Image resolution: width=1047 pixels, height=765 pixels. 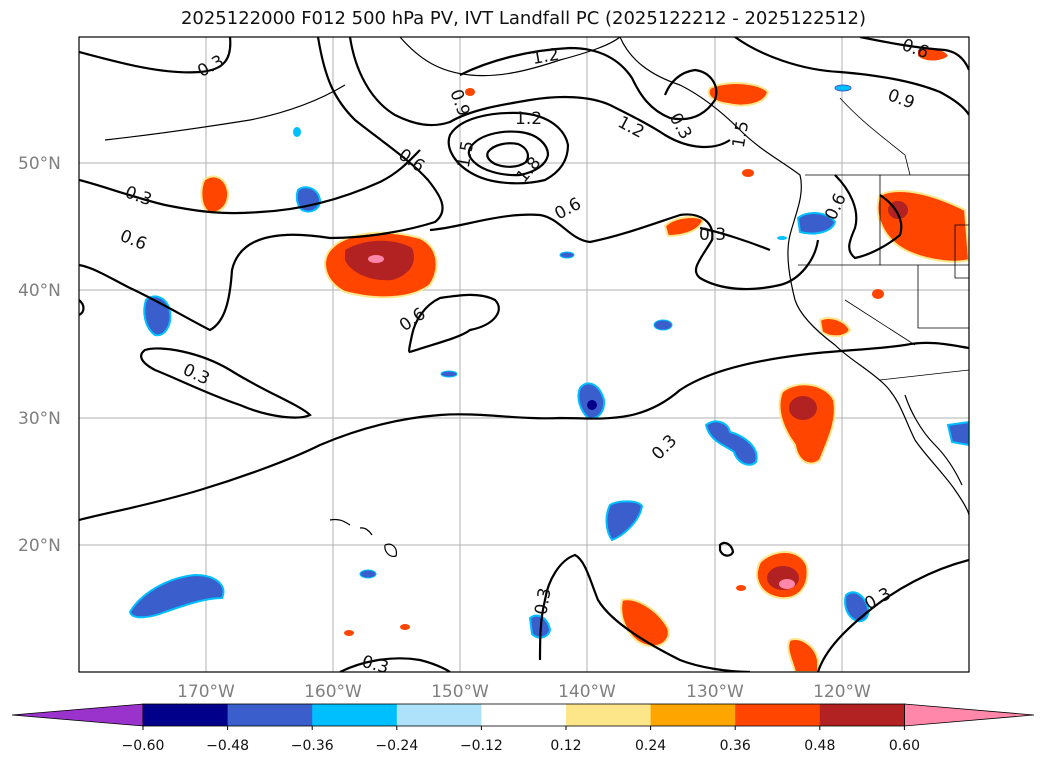 What do you see at coordinates (842, 692) in the screenshot?
I see `lon-label-120w: 120°W` at bounding box center [842, 692].